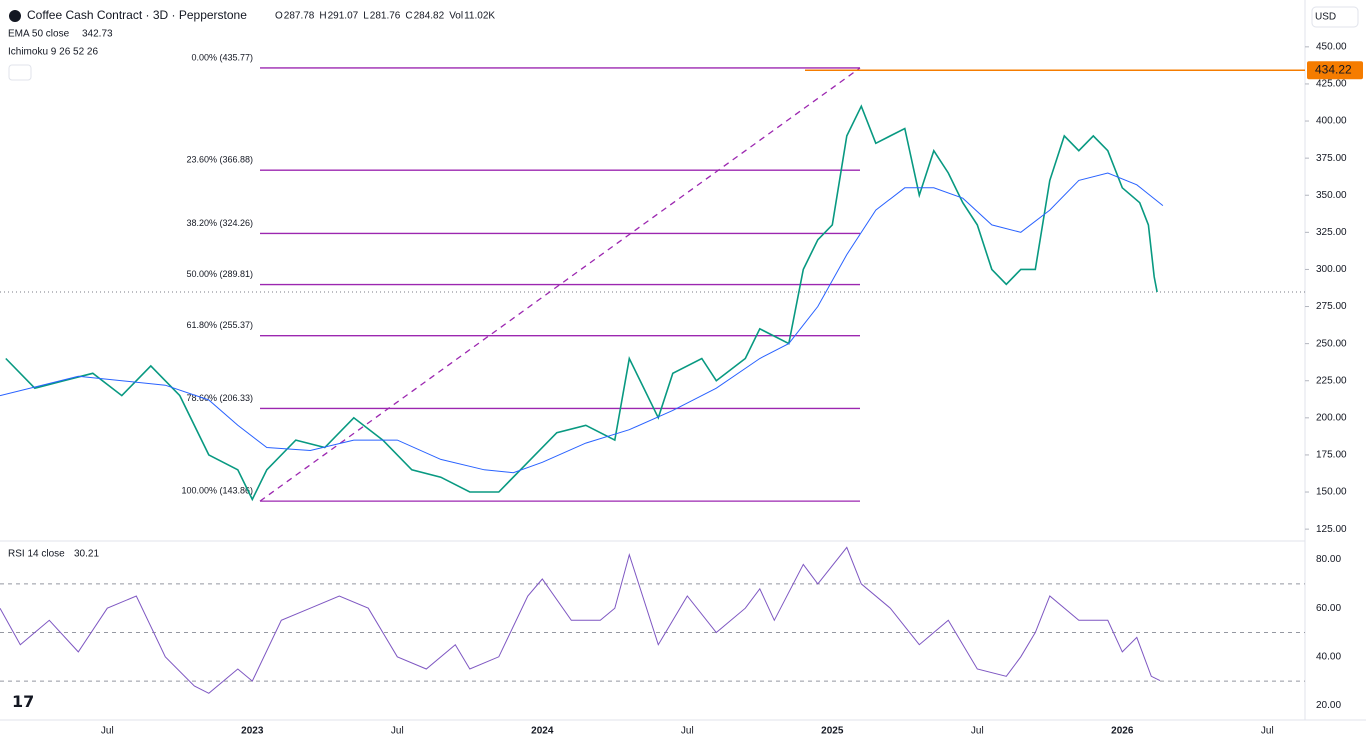 The width and height of the screenshot is (1366, 752). I want to click on y-tick-label: 80.00, so click(1328, 559).